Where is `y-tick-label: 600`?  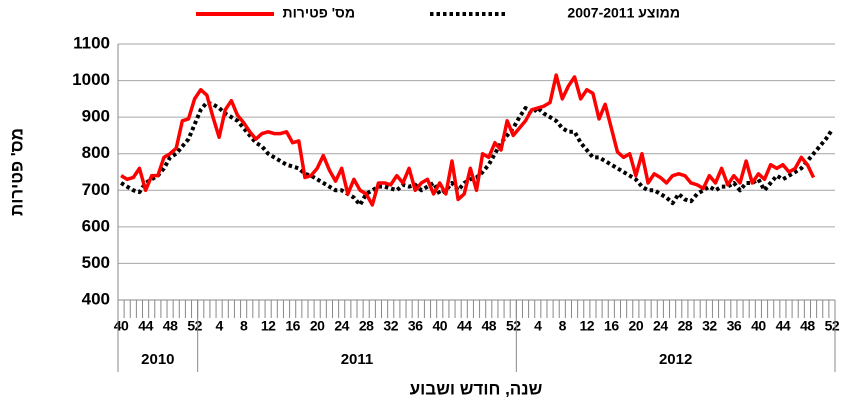
y-tick-label: 600 is located at coordinates (96, 225).